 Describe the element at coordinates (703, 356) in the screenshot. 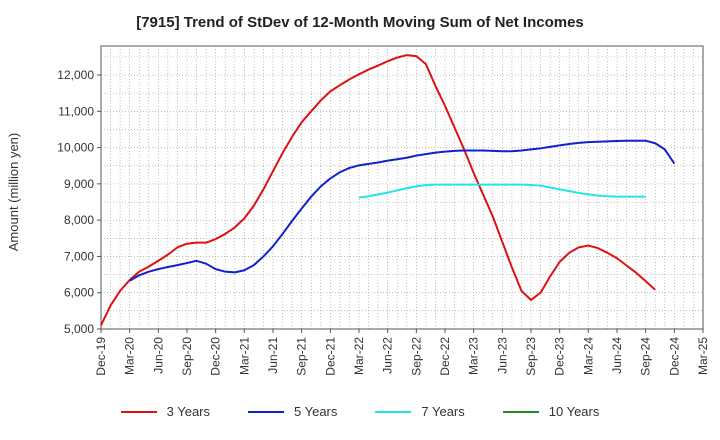

I see `x-tick-label: Mar-25` at that location.